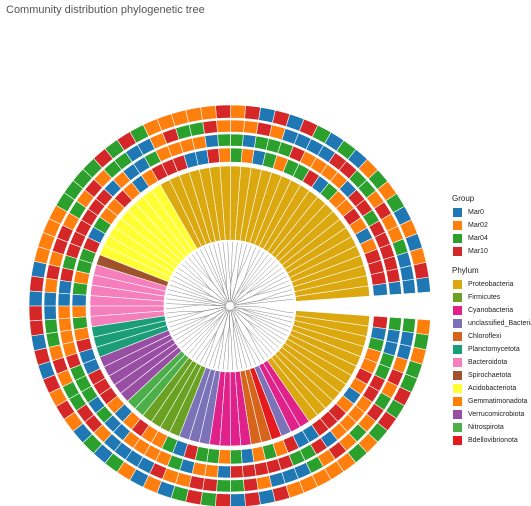  What do you see at coordinates (485, 336) in the screenshot?
I see `phylum-legend-label: Chloroflexi` at bounding box center [485, 336].